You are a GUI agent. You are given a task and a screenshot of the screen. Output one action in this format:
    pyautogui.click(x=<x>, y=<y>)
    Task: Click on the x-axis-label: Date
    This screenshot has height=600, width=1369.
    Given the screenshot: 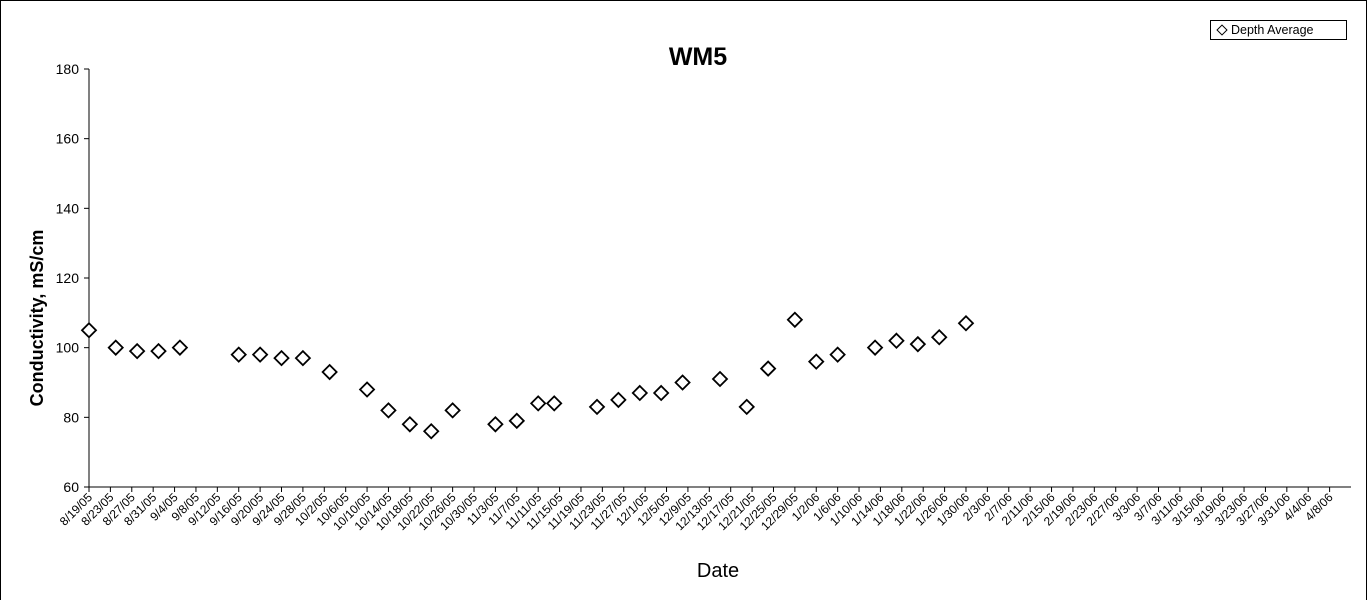 What is the action you would take?
    pyautogui.click(x=718, y=571)
    